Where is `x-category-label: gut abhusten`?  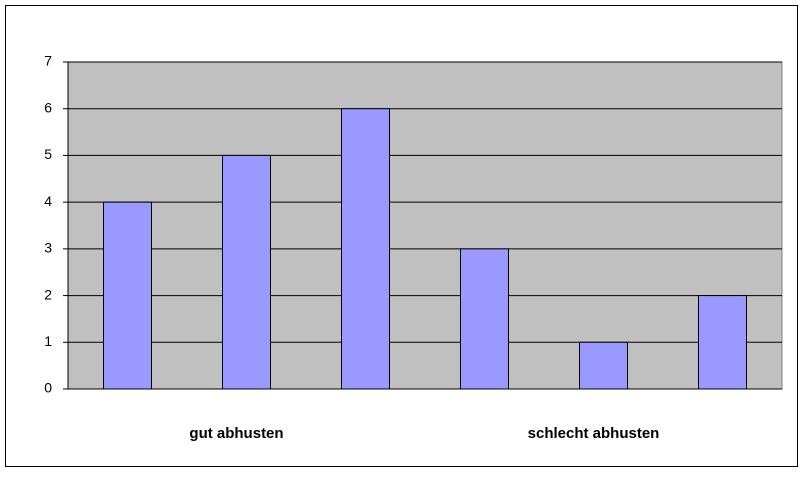
x-category-label: gut abhusten is located at coordinates (236, 433).